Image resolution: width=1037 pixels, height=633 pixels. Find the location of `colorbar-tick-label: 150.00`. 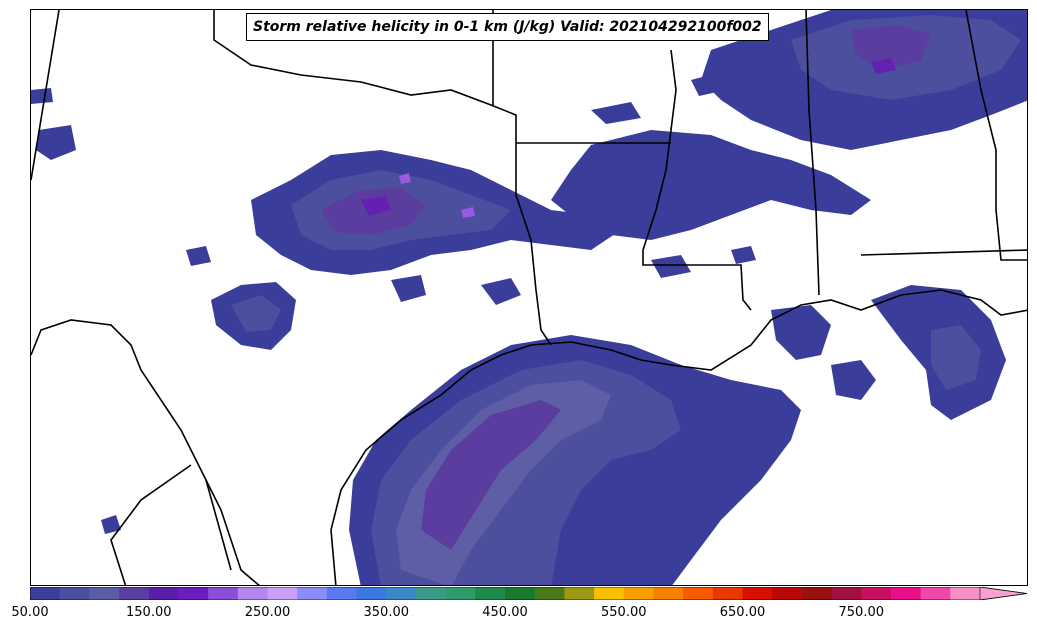

colorbar-tick-label: 150.00 is located at coordinates (149, 612).